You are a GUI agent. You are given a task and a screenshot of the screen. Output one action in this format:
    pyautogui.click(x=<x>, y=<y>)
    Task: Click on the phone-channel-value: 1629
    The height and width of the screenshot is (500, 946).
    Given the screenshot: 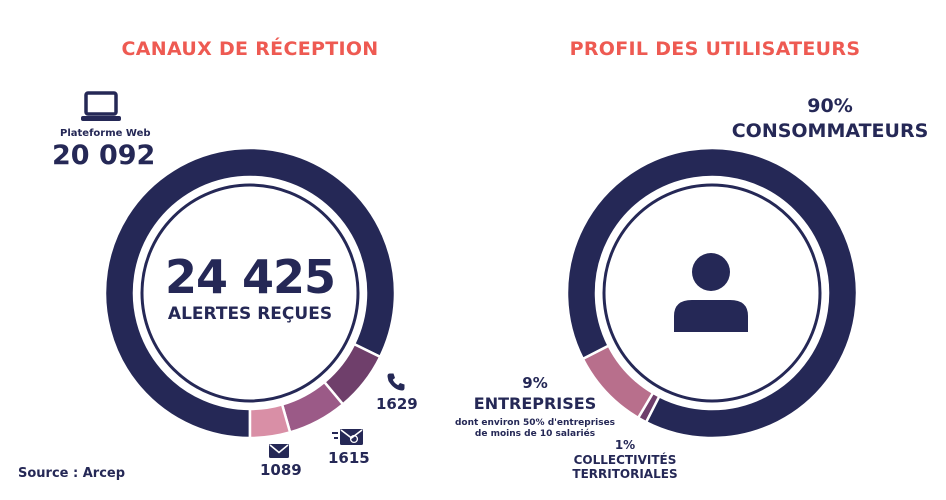 What is the action you would take?
    pyautogui.click(x=397, y=404)
    